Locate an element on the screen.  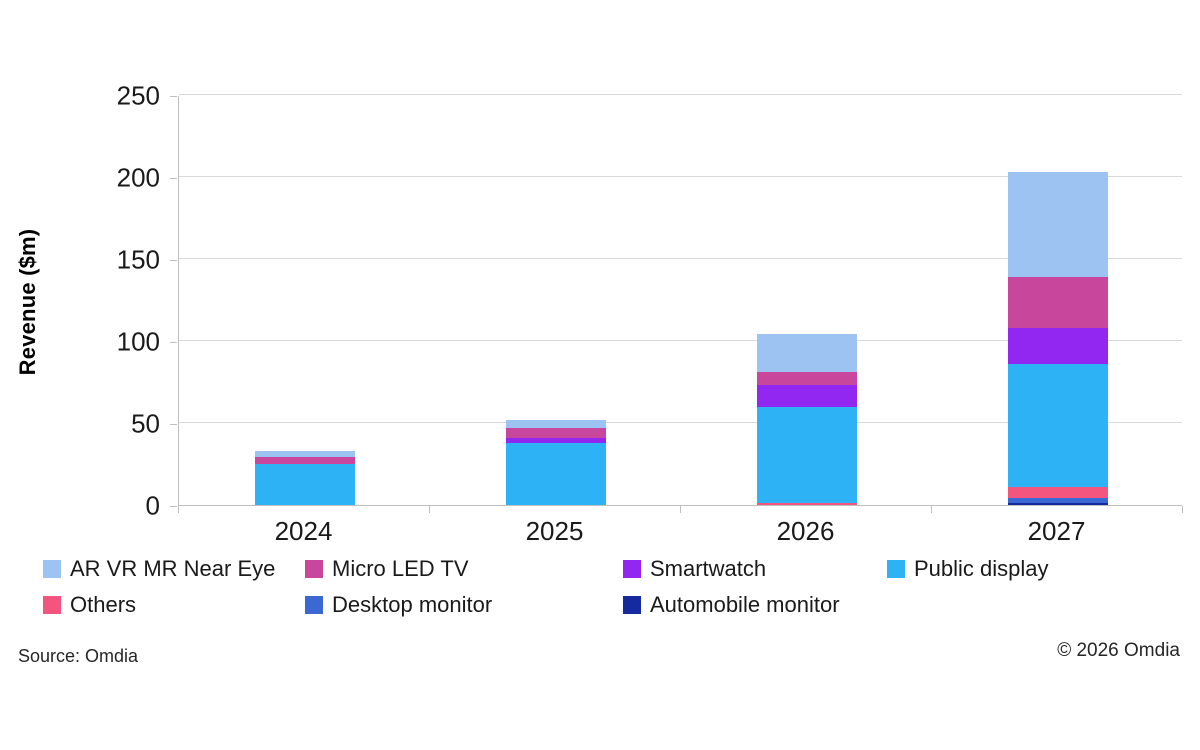
legend-item-ar-vr-mr-near-eye: AR VR MR Near Eye is located at coordinates (174, 568).